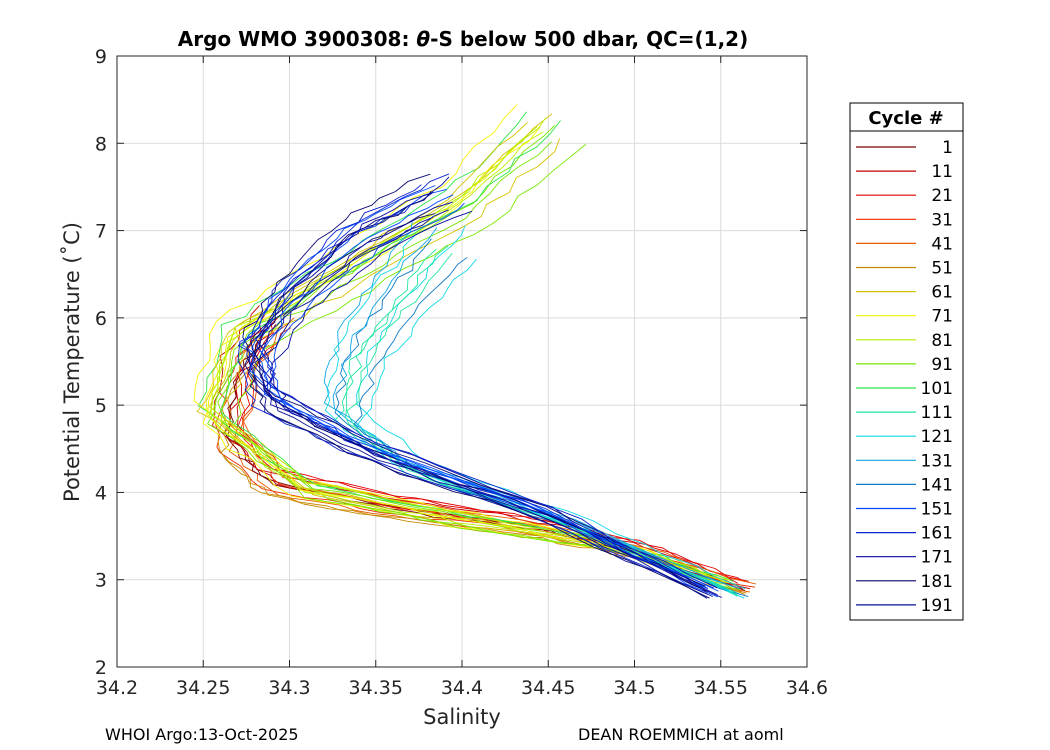 The width and height of the screenshot is (1050, 750). I want to click on y-tick-label: 4, so click(101, 493).